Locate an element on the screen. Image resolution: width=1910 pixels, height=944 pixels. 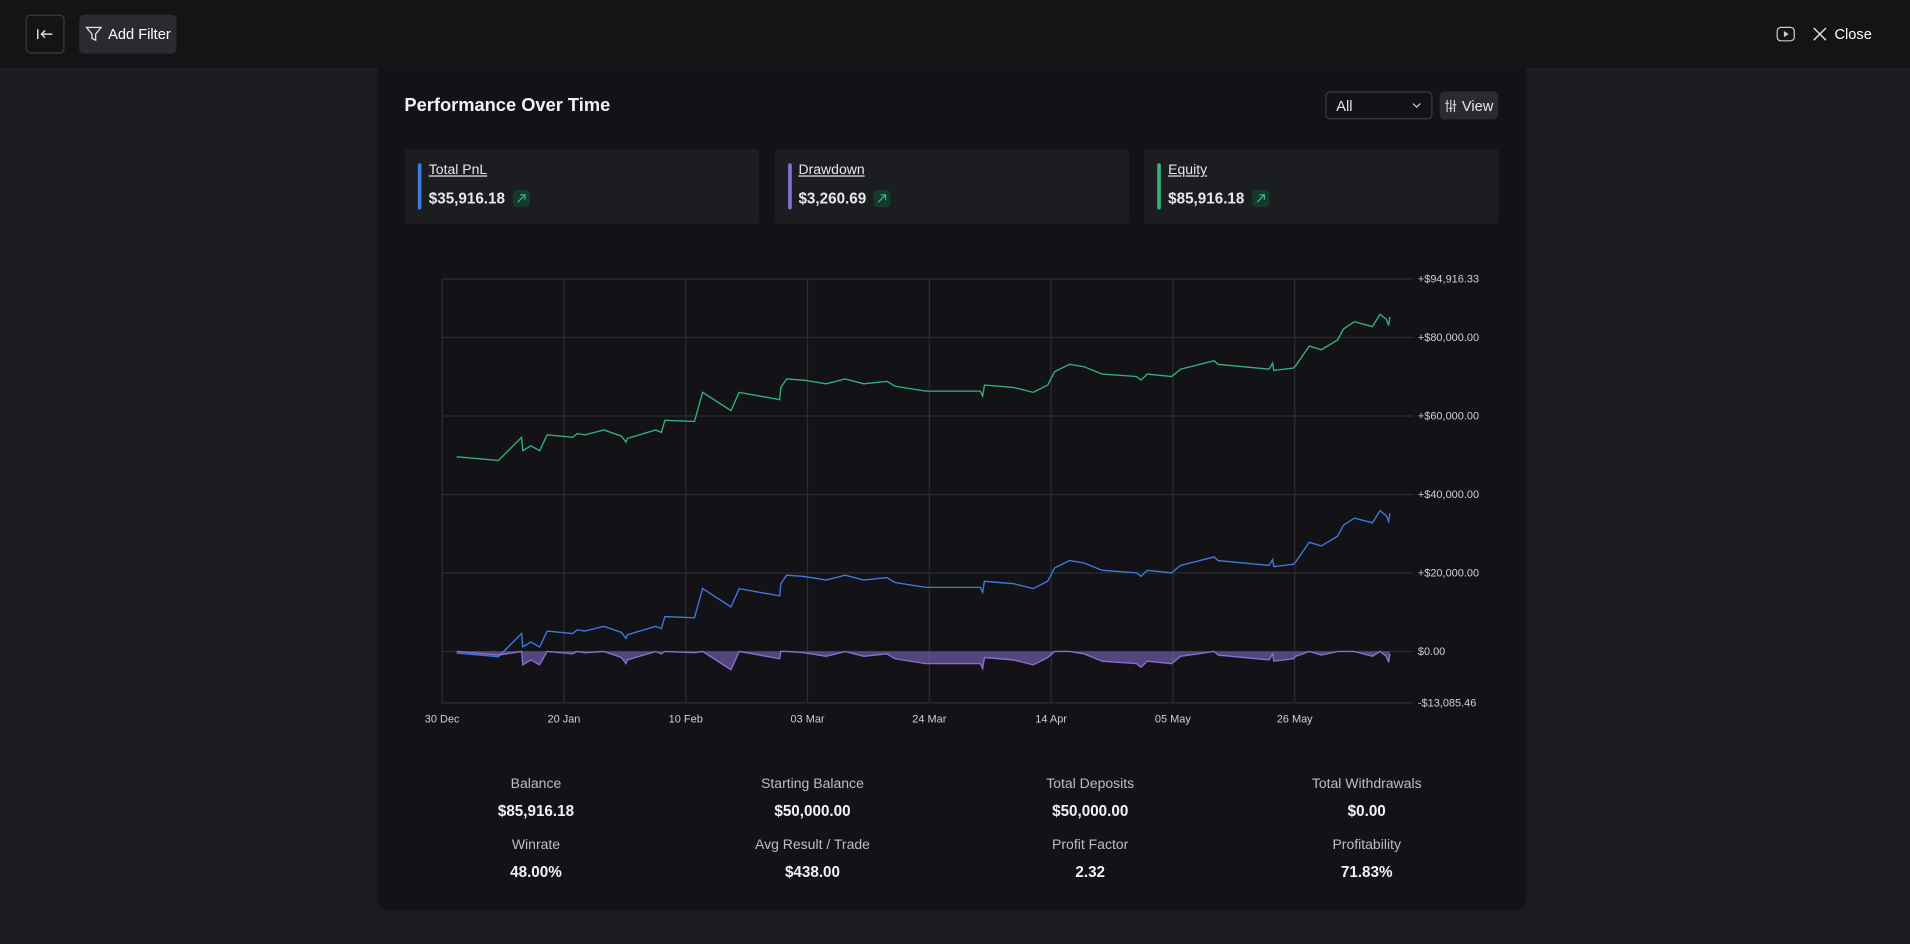
x-tick-label: 03 Mar is located at coordinates (807, 719).